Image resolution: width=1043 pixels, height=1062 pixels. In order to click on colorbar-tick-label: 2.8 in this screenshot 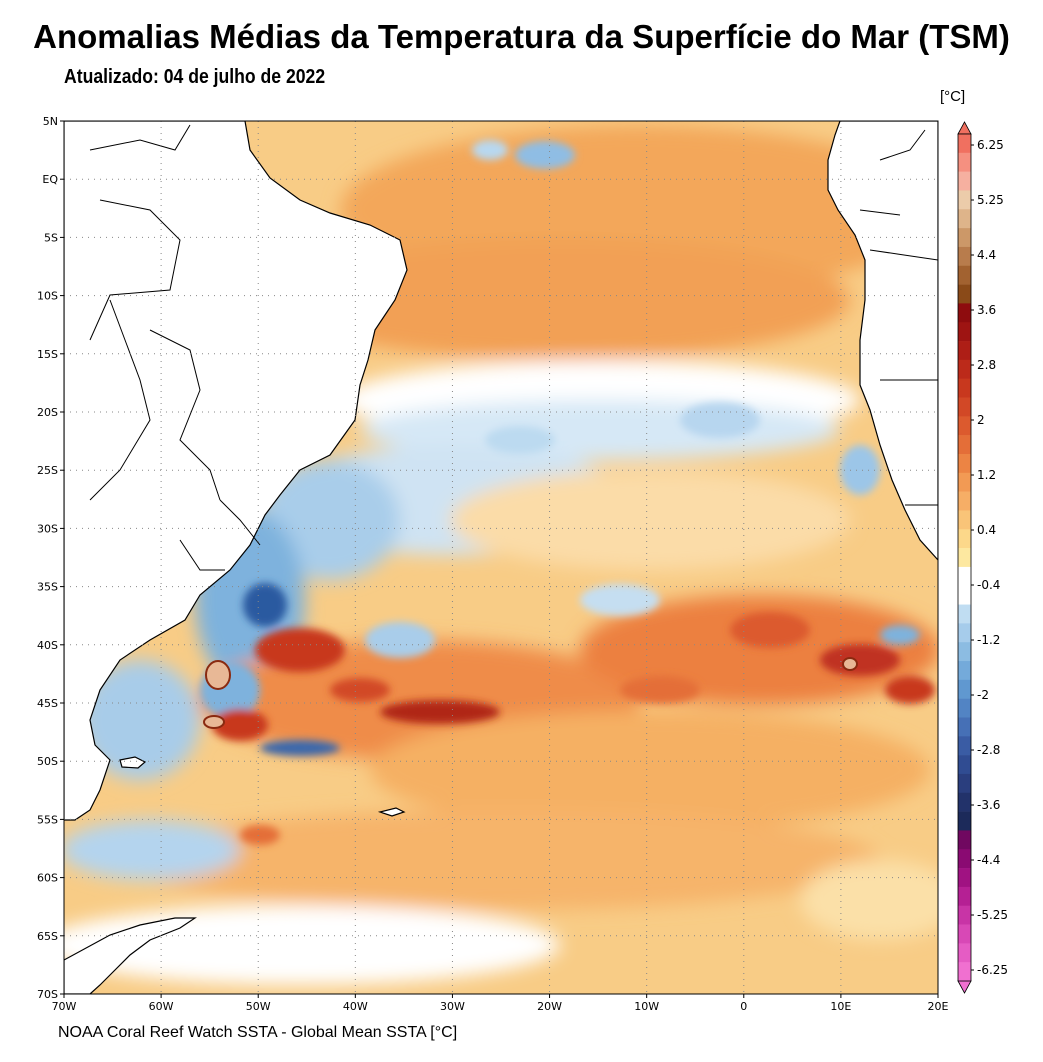, I will do `click(986, 365)`.